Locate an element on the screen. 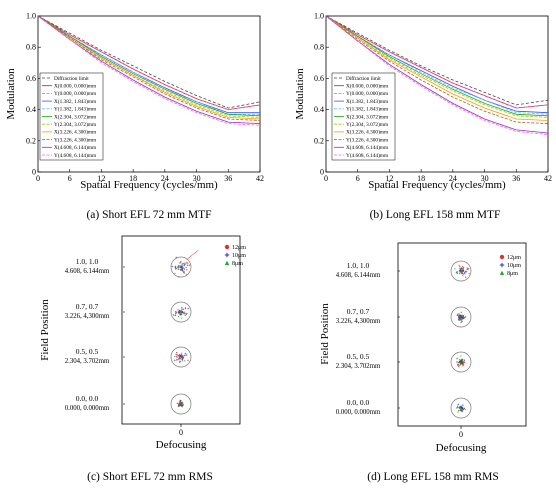 The image size is (556, 490). field-coords: 4.608, 6.144mm is located at coordinates (358, 275).